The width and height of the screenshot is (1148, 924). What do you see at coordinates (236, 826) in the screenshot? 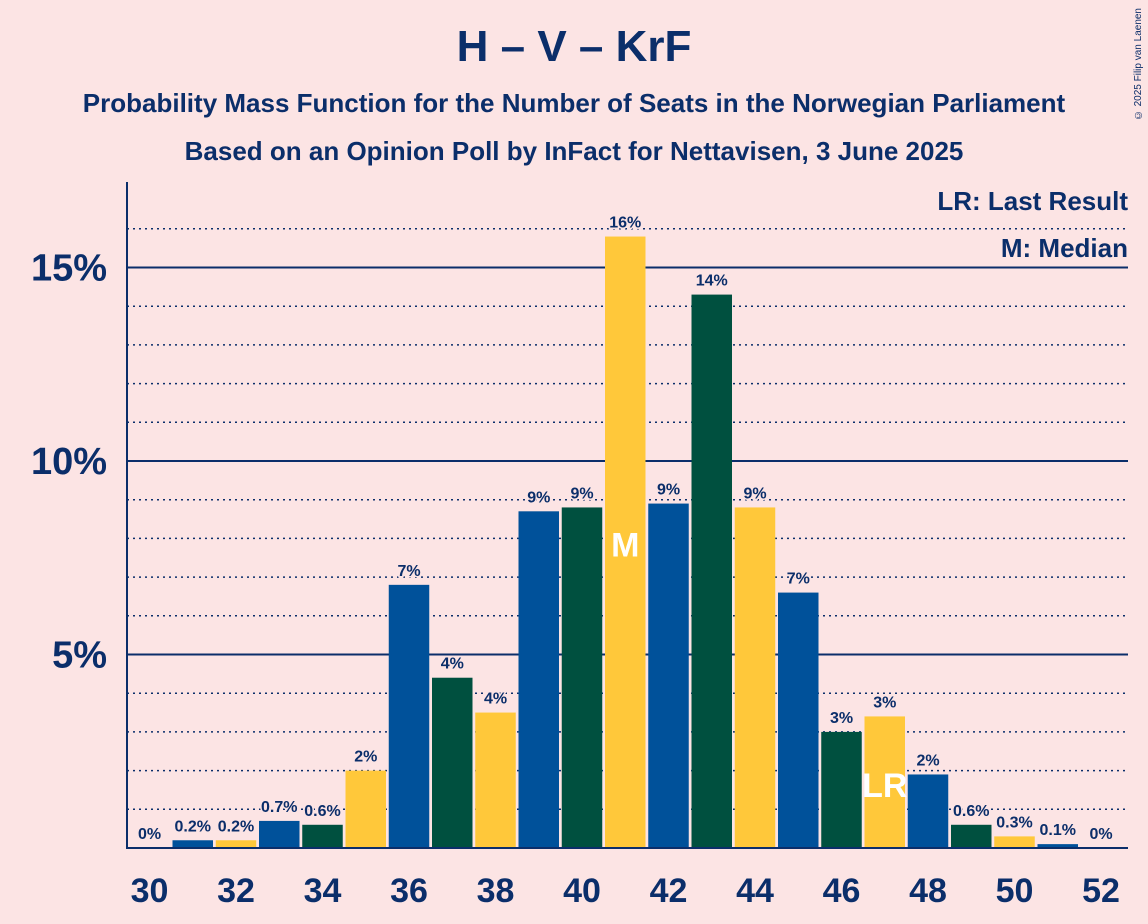
I see `value-label-32: 0.2%` at bounding box center [236, 826].